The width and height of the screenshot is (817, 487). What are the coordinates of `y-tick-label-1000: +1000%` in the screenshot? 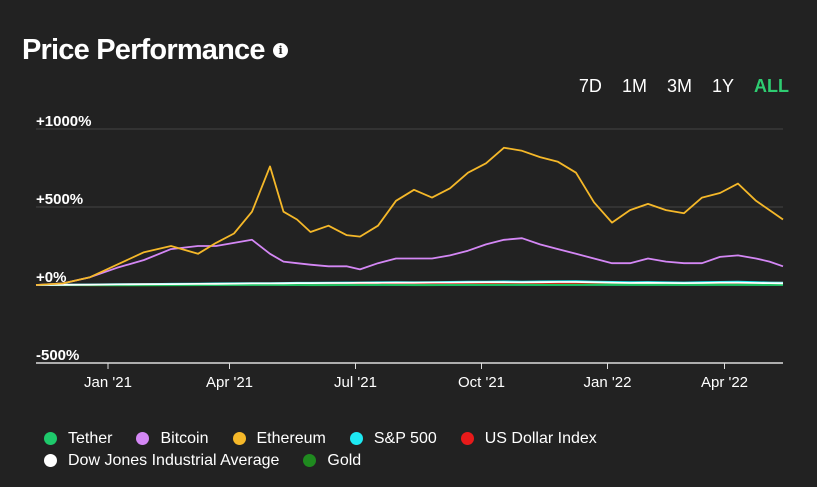 It's located at (63, 121).